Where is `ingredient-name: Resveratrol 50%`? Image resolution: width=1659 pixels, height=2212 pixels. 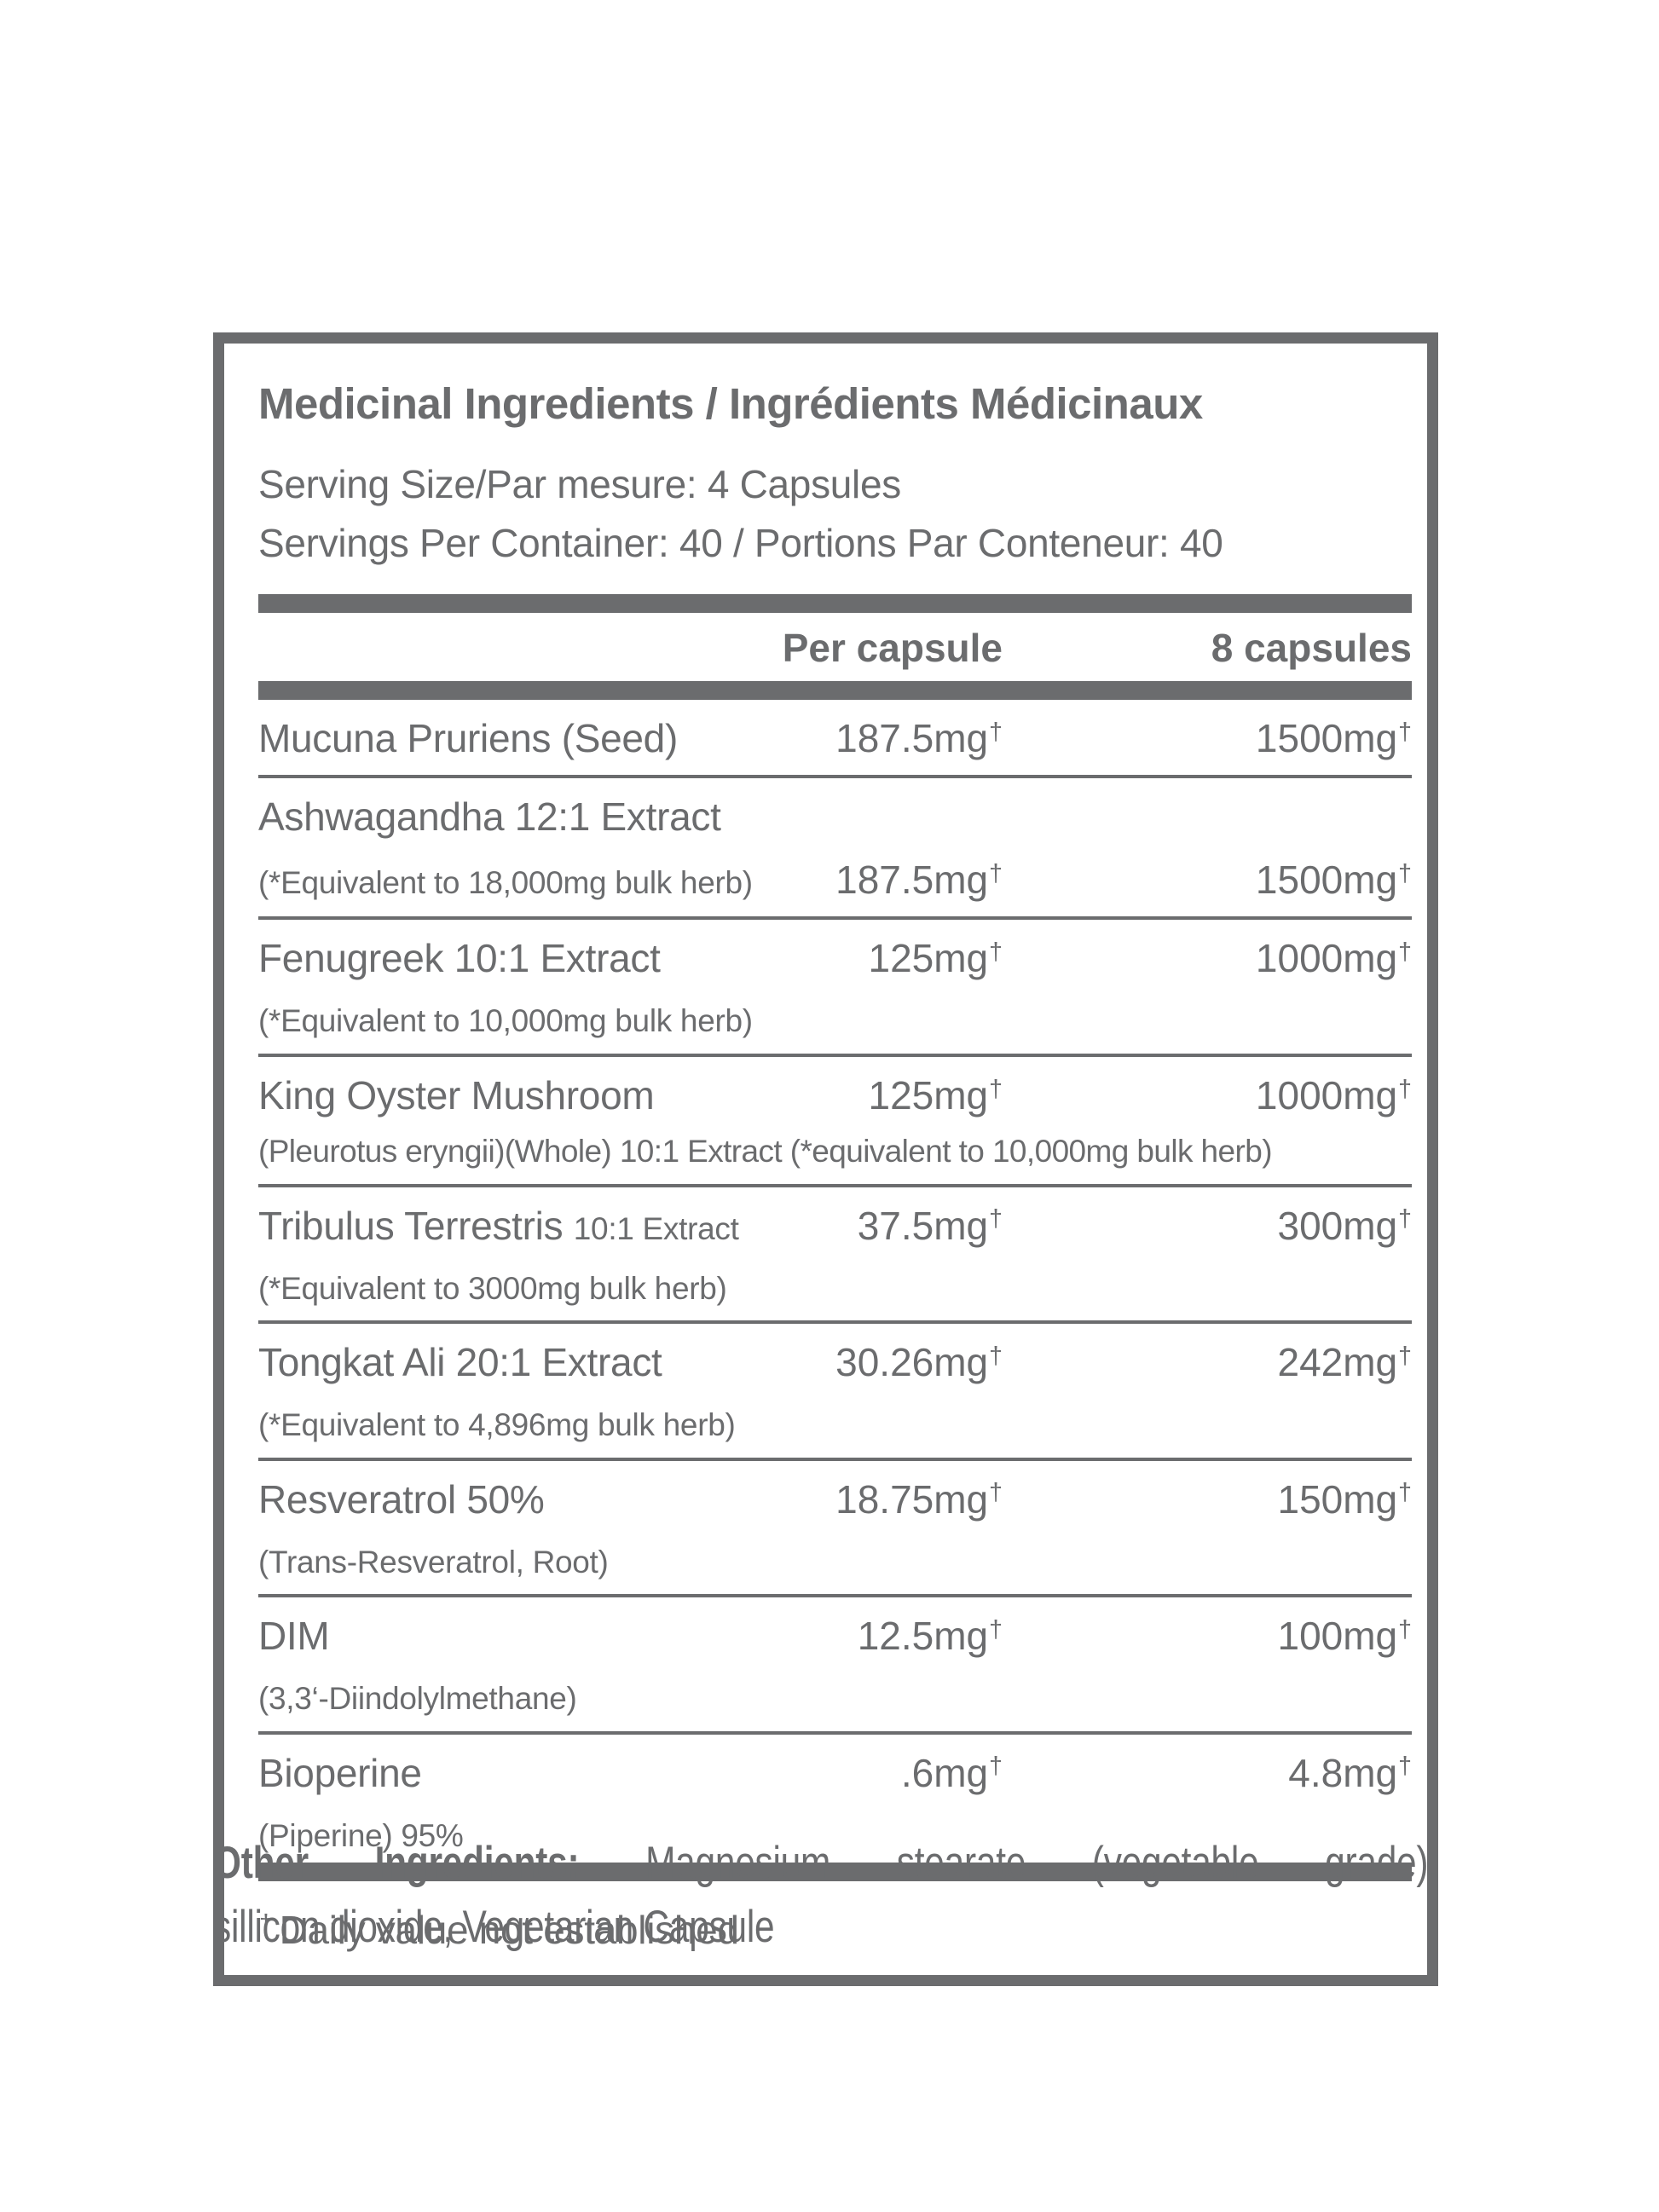
ingredient-name: Resveratrol 50% is located at coordinates (402, 1499).